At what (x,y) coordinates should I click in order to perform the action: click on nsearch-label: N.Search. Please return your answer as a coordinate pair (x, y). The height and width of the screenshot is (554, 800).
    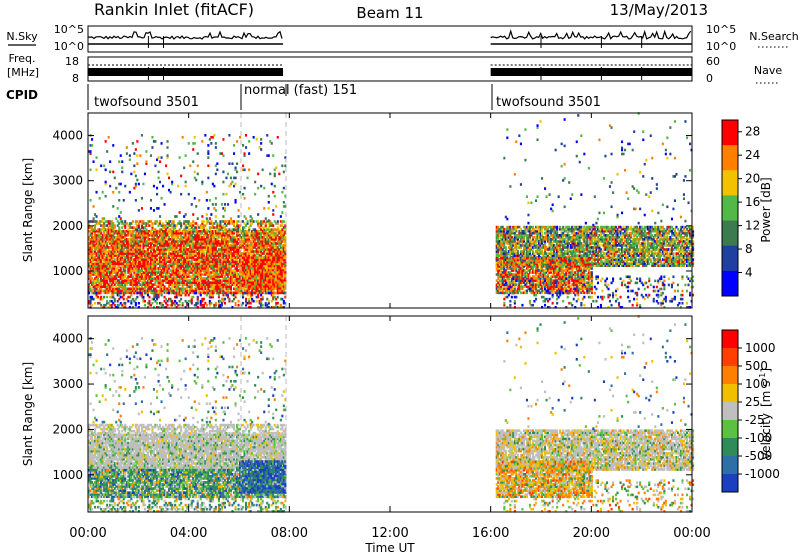
    Looking at the image, I should click on (774, 36).